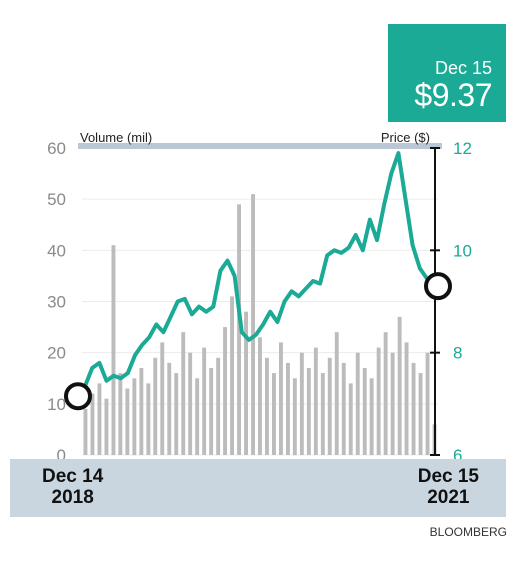 Image resolution: width=515 pixels, height=563 pixels. Describe the element at coordinates (56, 199) in the screenshot. I see `volume-tick-label: 50` at that location.